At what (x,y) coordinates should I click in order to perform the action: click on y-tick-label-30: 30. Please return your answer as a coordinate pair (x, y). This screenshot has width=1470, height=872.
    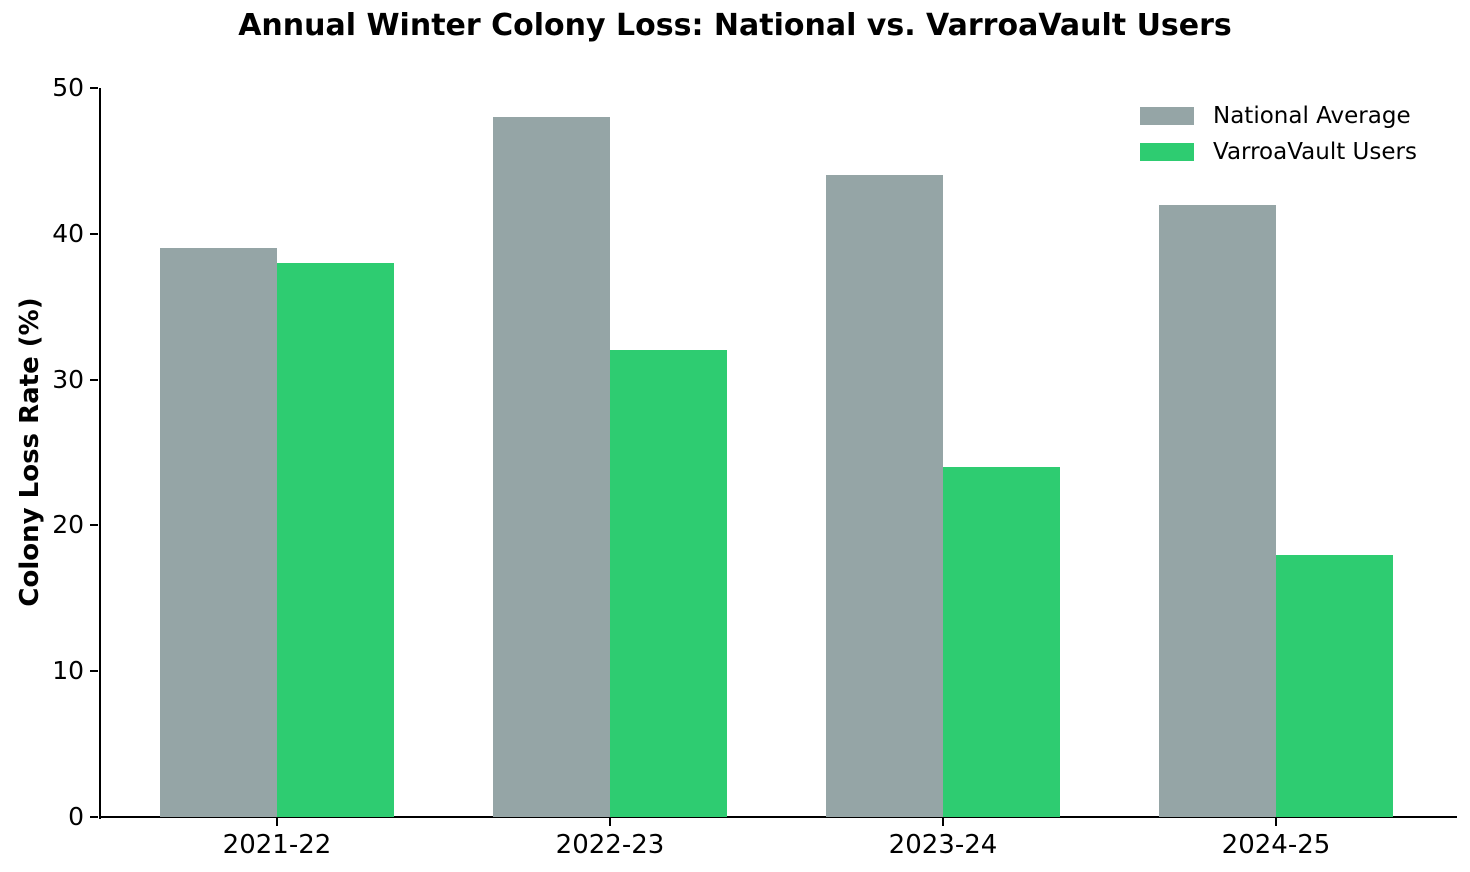
    Looking at the image, I should click on (68, 379).